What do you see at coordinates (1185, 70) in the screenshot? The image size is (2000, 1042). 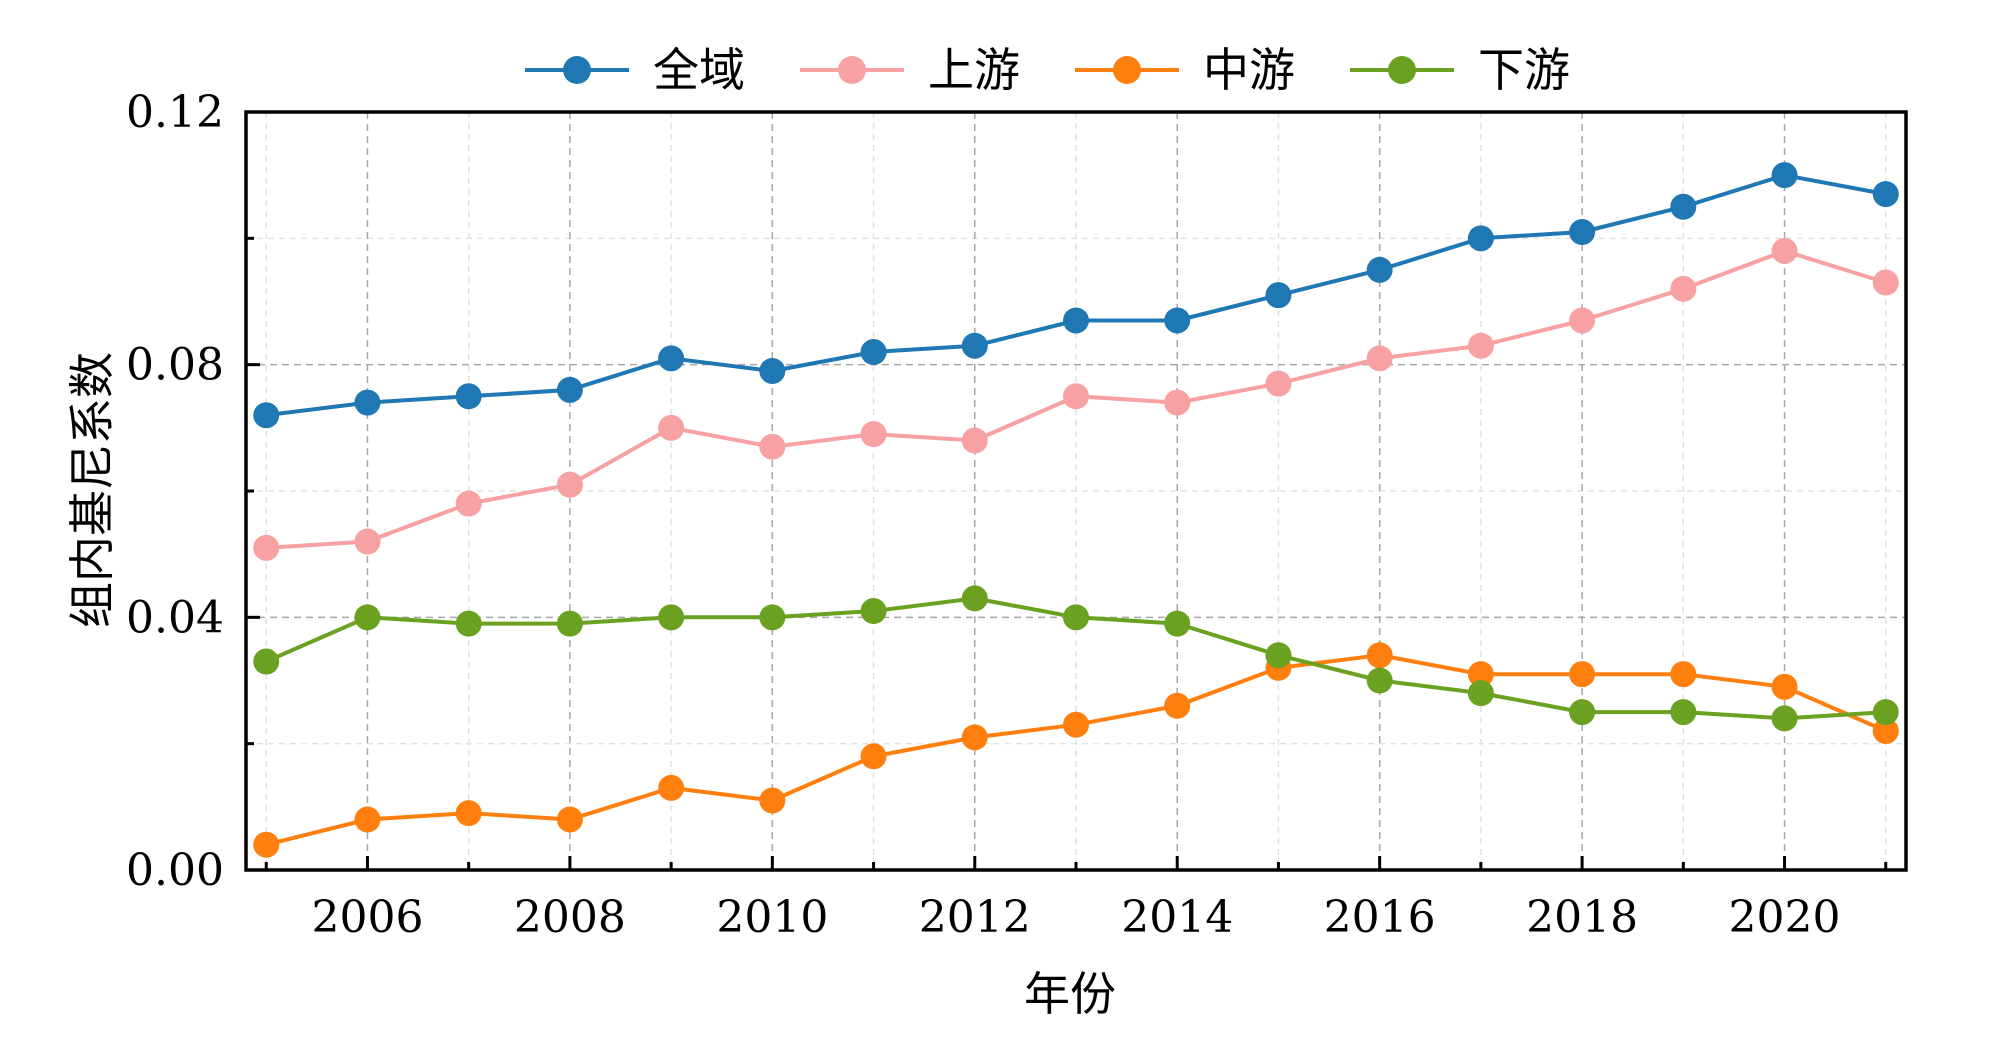 I see `legend-item: 中游` at bounding box center [1185, 70].